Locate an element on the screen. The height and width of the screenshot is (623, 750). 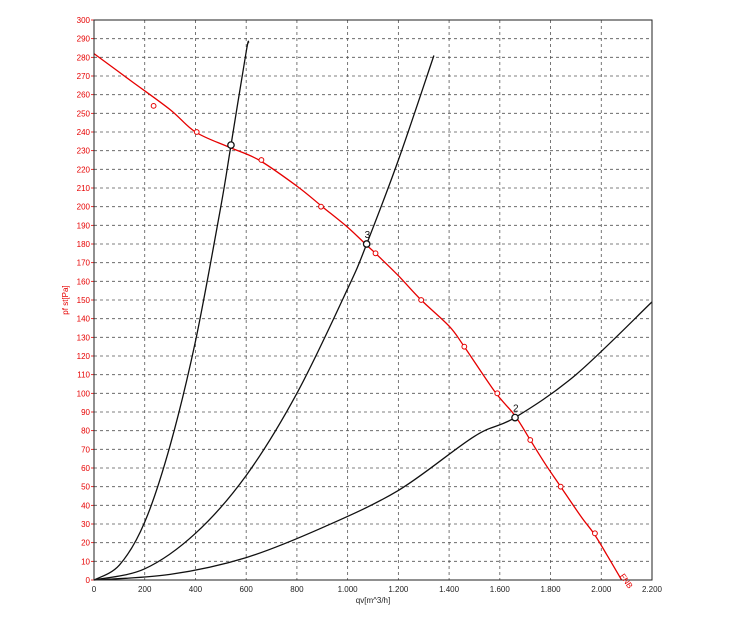
y-tick-label: 230 is located at coordinates (84, 151).